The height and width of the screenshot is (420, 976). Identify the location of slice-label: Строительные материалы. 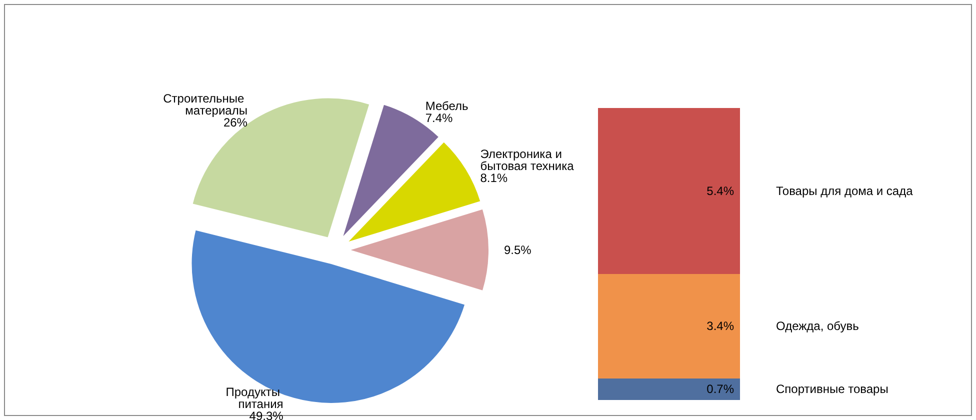
(205, 105).